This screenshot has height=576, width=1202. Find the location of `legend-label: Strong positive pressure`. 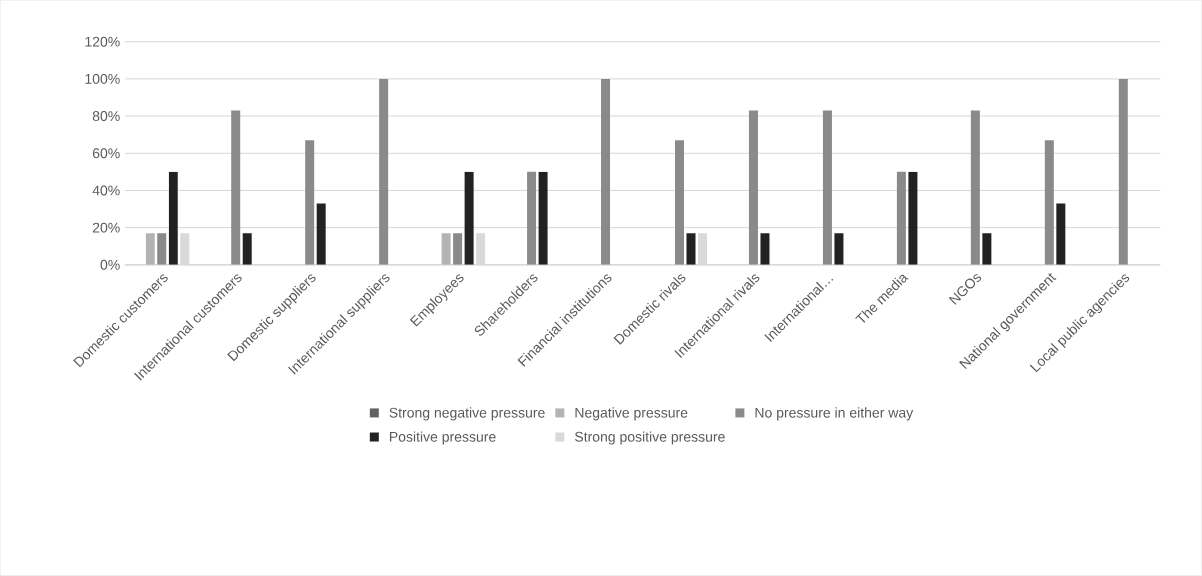

legend-label: Strong positive pressure is located at coordinates (649, 438).